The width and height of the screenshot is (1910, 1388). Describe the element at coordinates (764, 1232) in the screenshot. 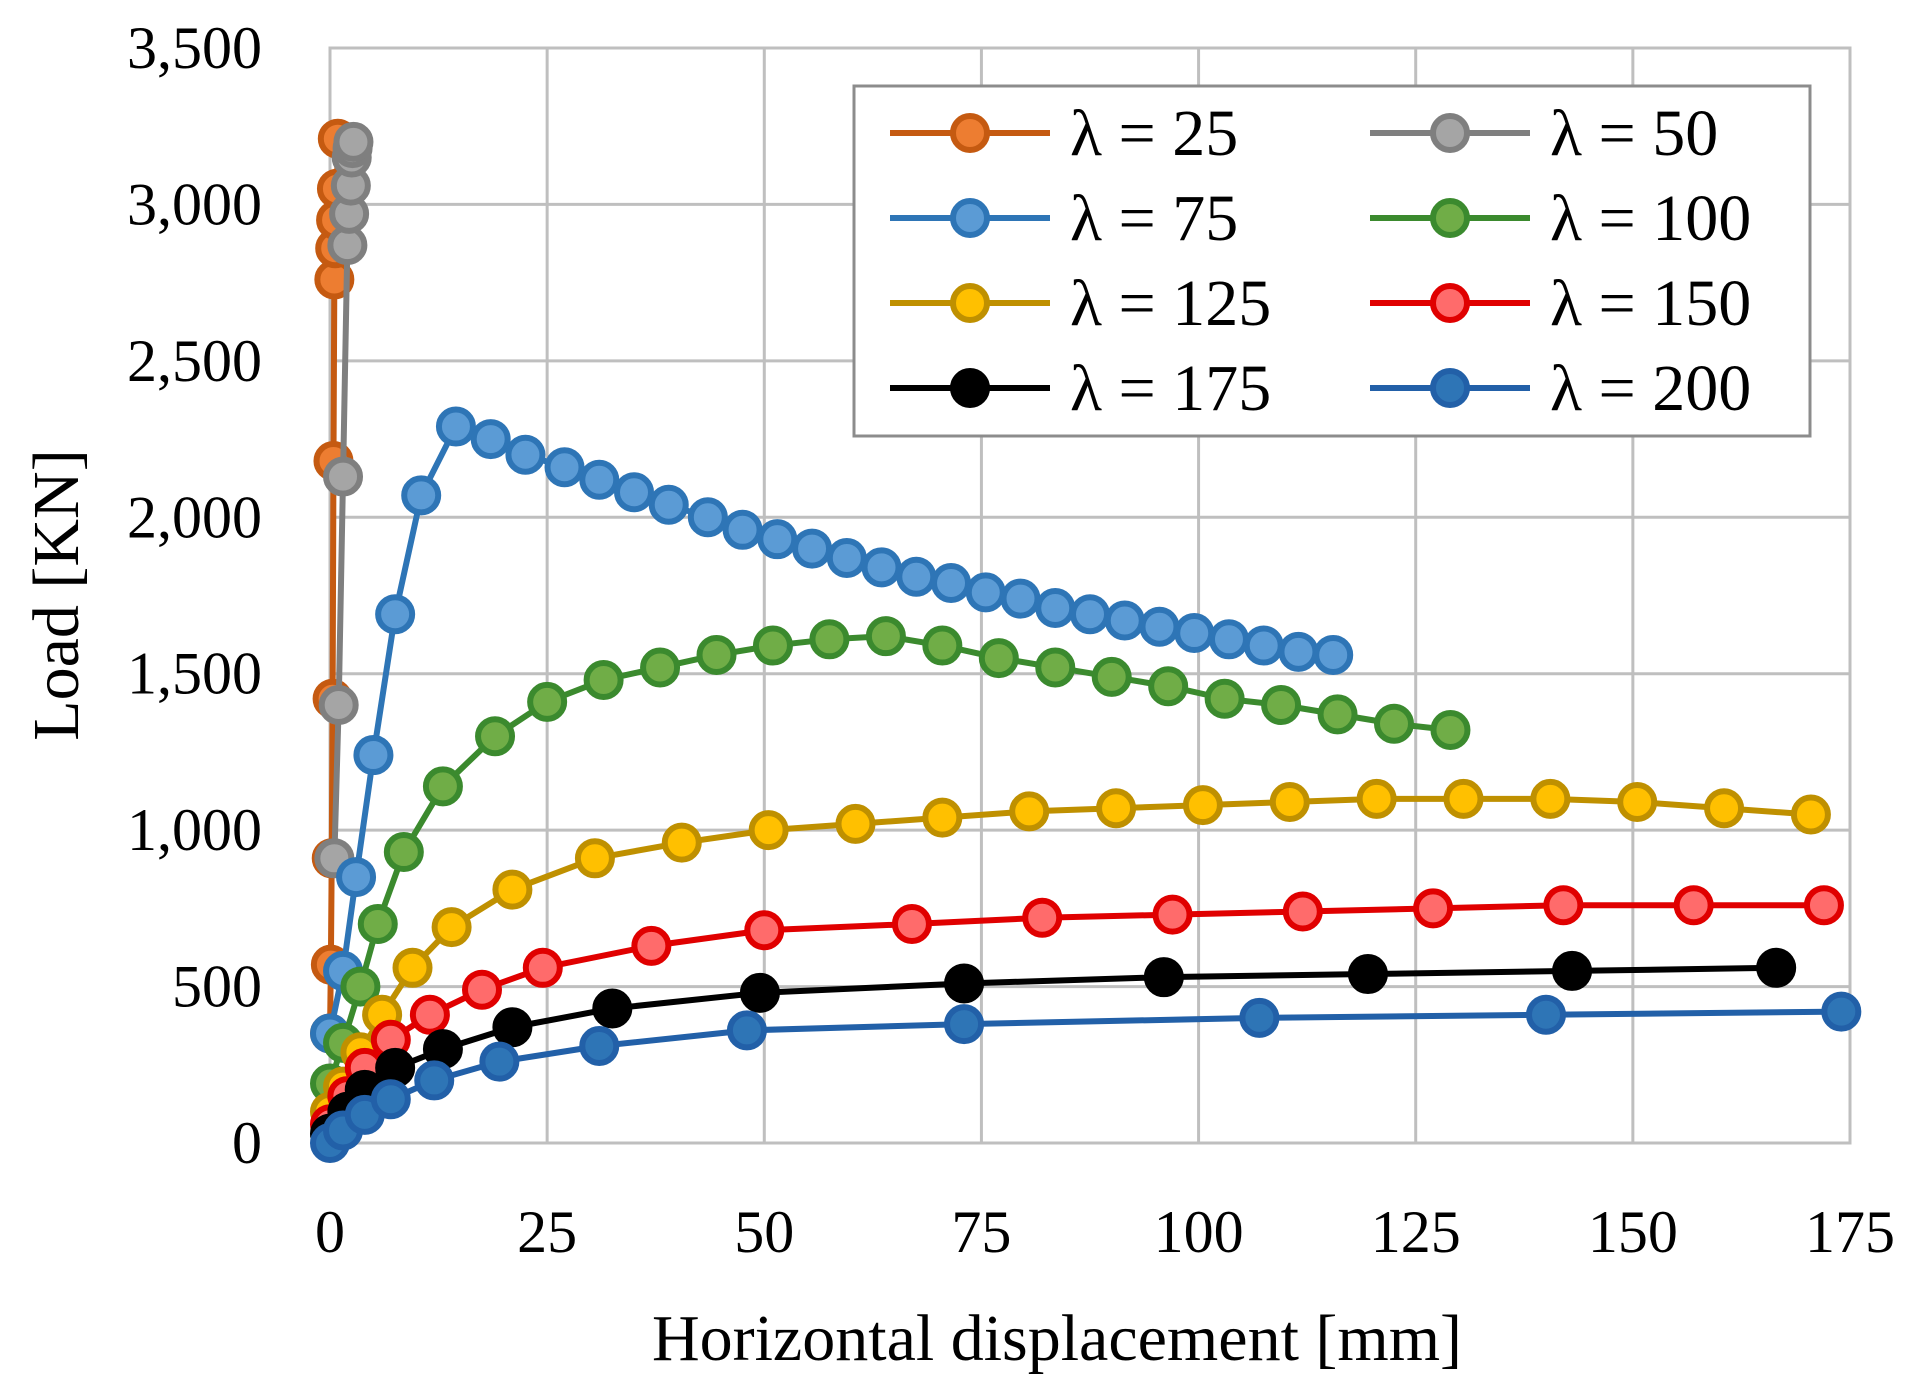

I see `x-tick-label: 50` at that location.